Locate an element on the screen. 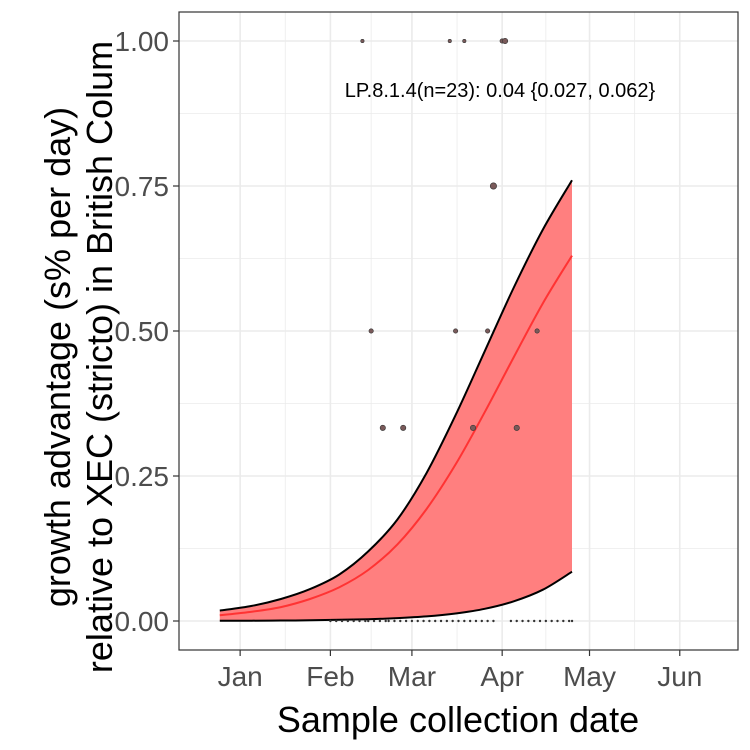  x-tick-label: Feb is located at coordinates (330, 676).